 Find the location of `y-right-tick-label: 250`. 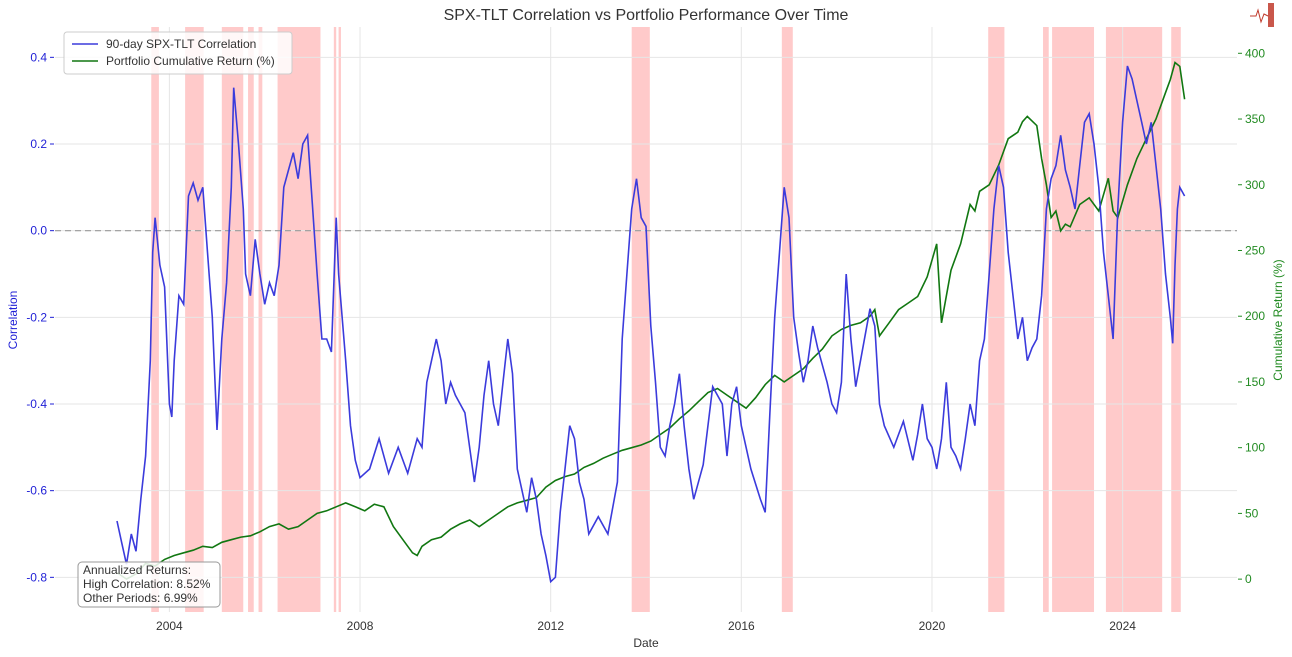

y-right-tick-label: 250 is located at coordinates (1255, 250).